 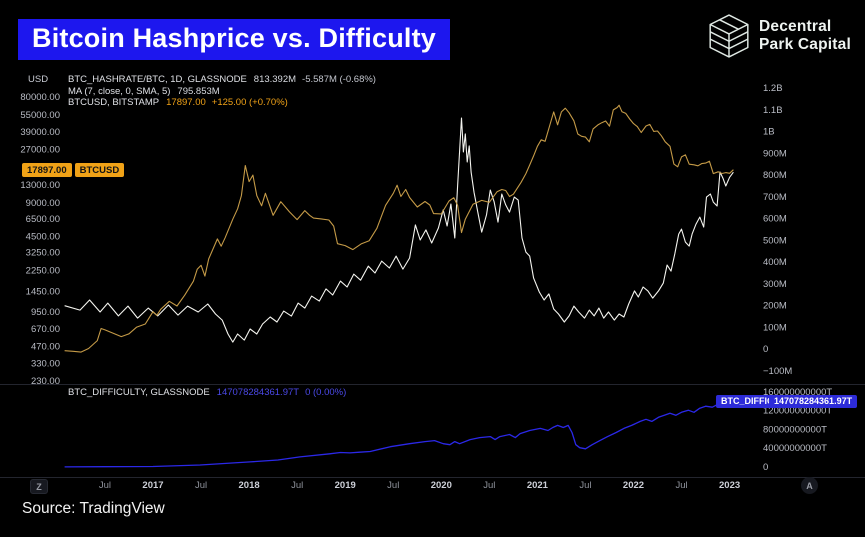 What do you see at coordinates (40, 97) in the screenshot?
I see `axis-tick-label: 80000.00` at bounding box center [40, 97].